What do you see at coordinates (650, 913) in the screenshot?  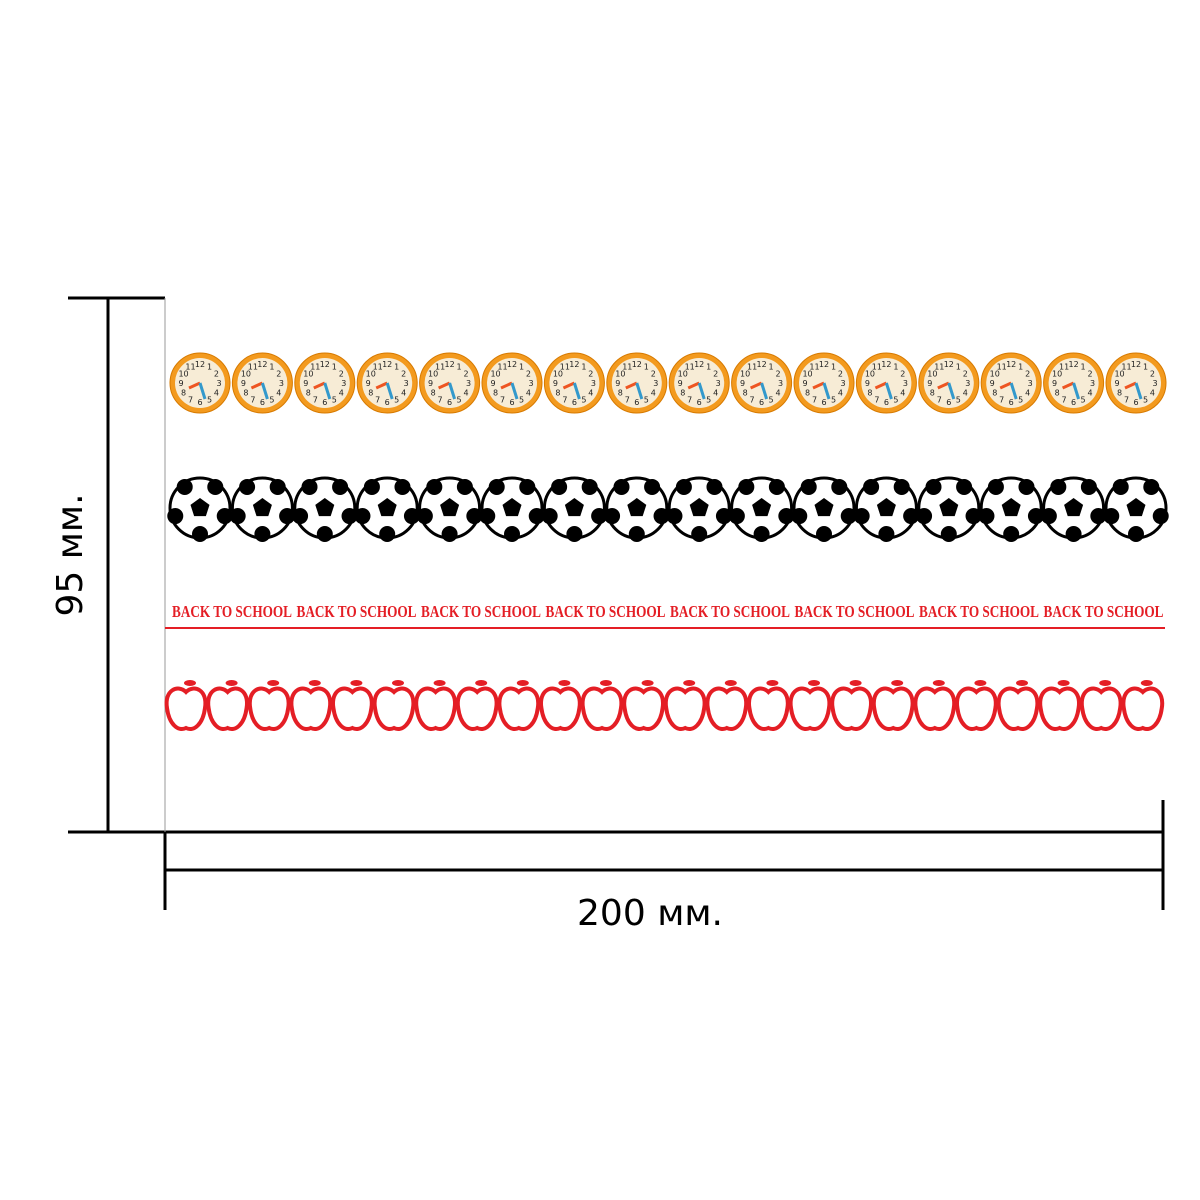 I see `width-label: 200 мм.` at bounding box center [650, 913].